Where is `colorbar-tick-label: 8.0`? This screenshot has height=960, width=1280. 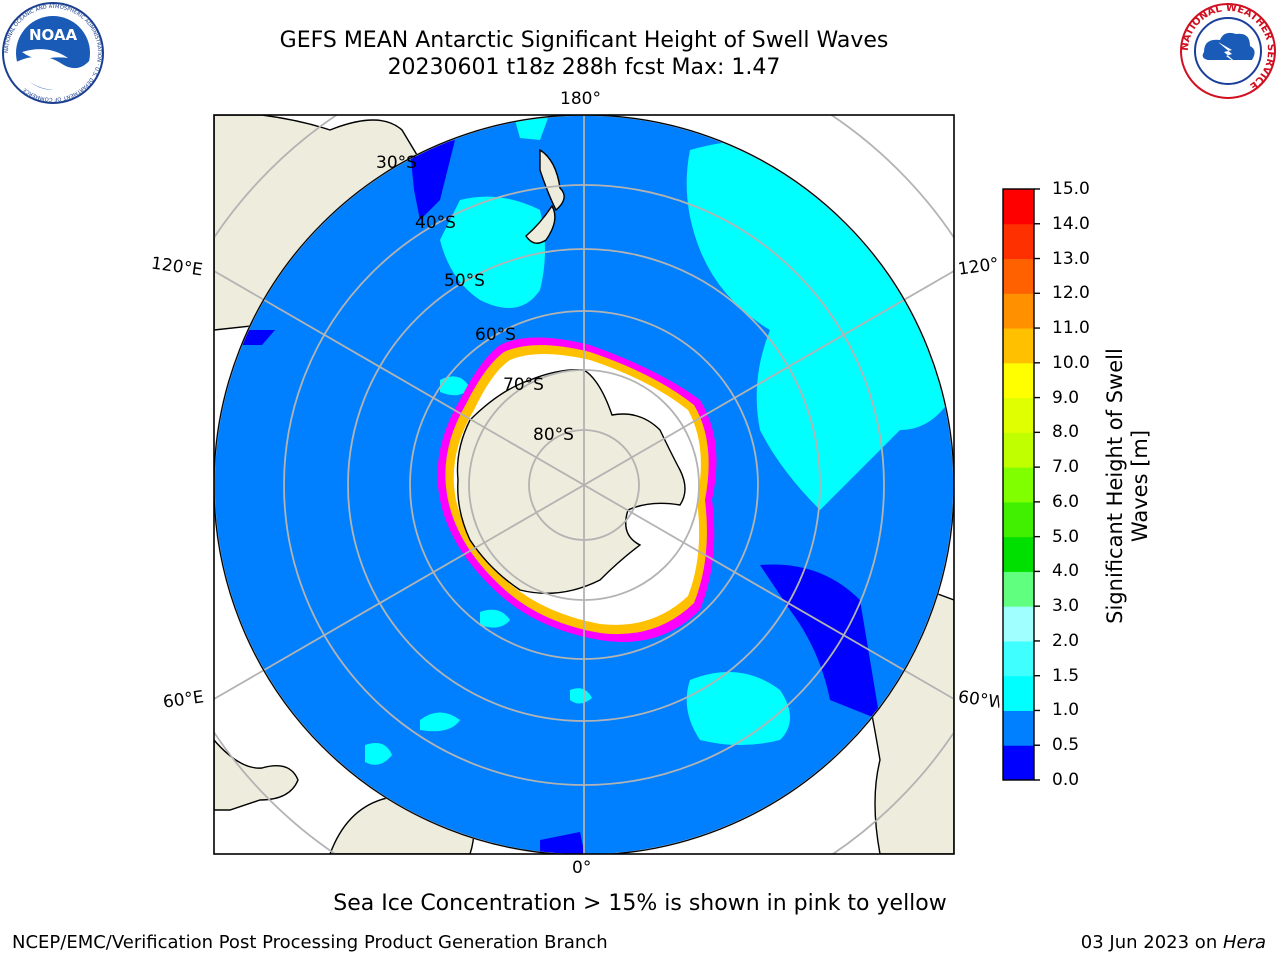
colorbar-tick-label: 8.0 is located at coordinates (1066, 432).